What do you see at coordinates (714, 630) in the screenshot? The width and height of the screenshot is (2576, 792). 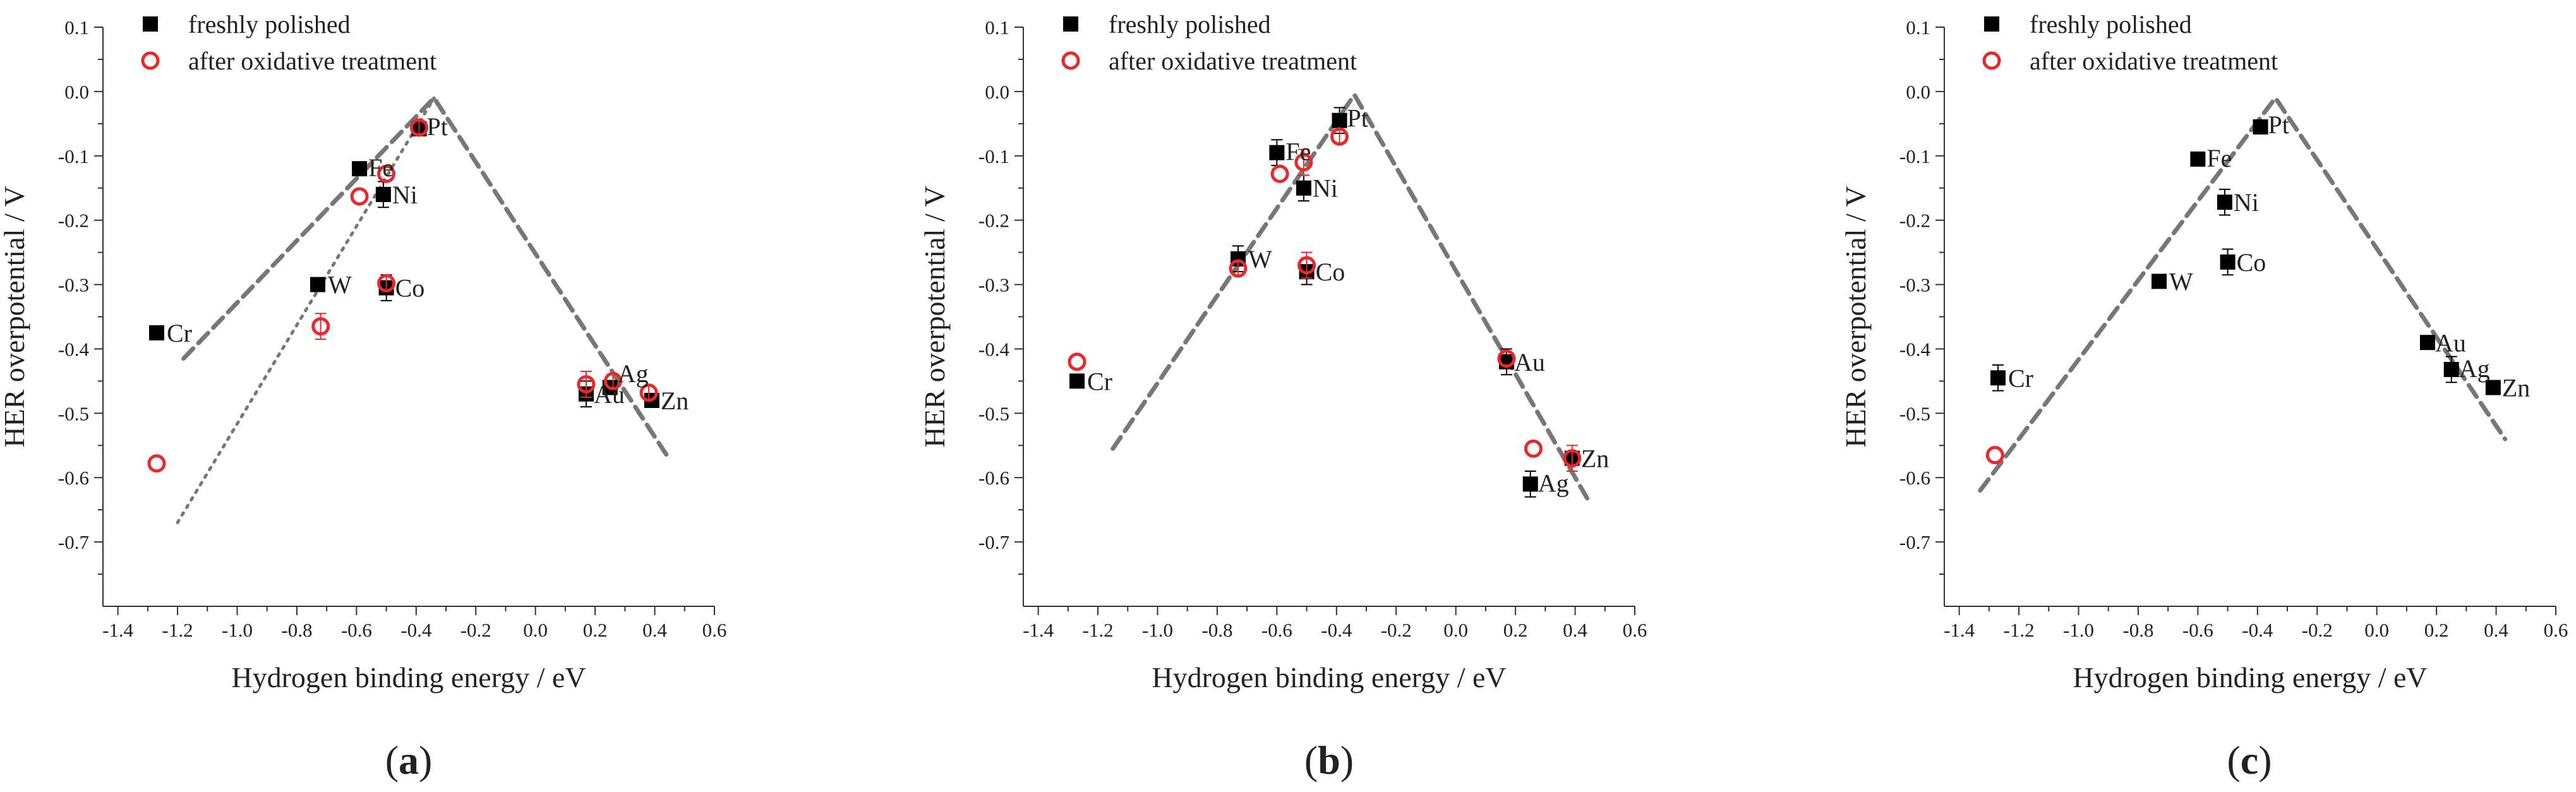 I see `x-tick-label: 0.6` at bounding box center [714, 630].